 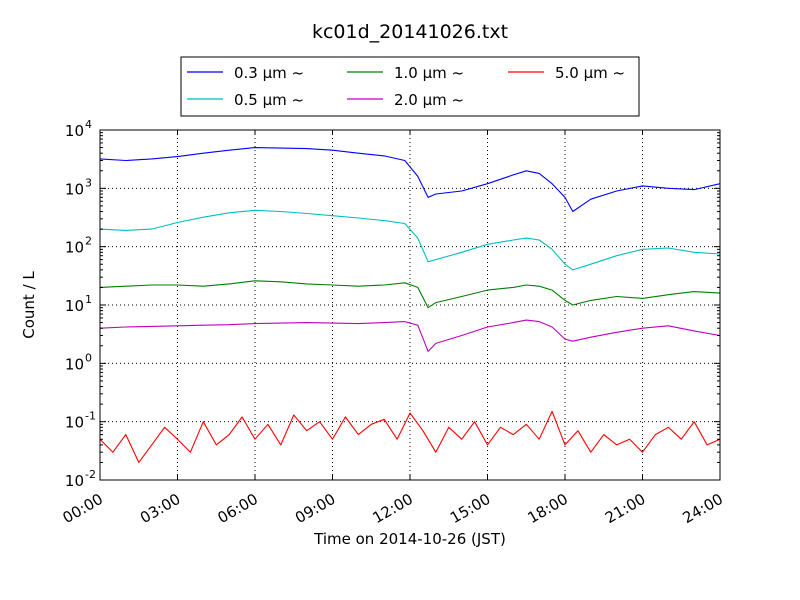 What do you see at coordinates (548, 508) in the screenshot?
I see `x-tick-label: 18:00` at bounding box center [548, 508].